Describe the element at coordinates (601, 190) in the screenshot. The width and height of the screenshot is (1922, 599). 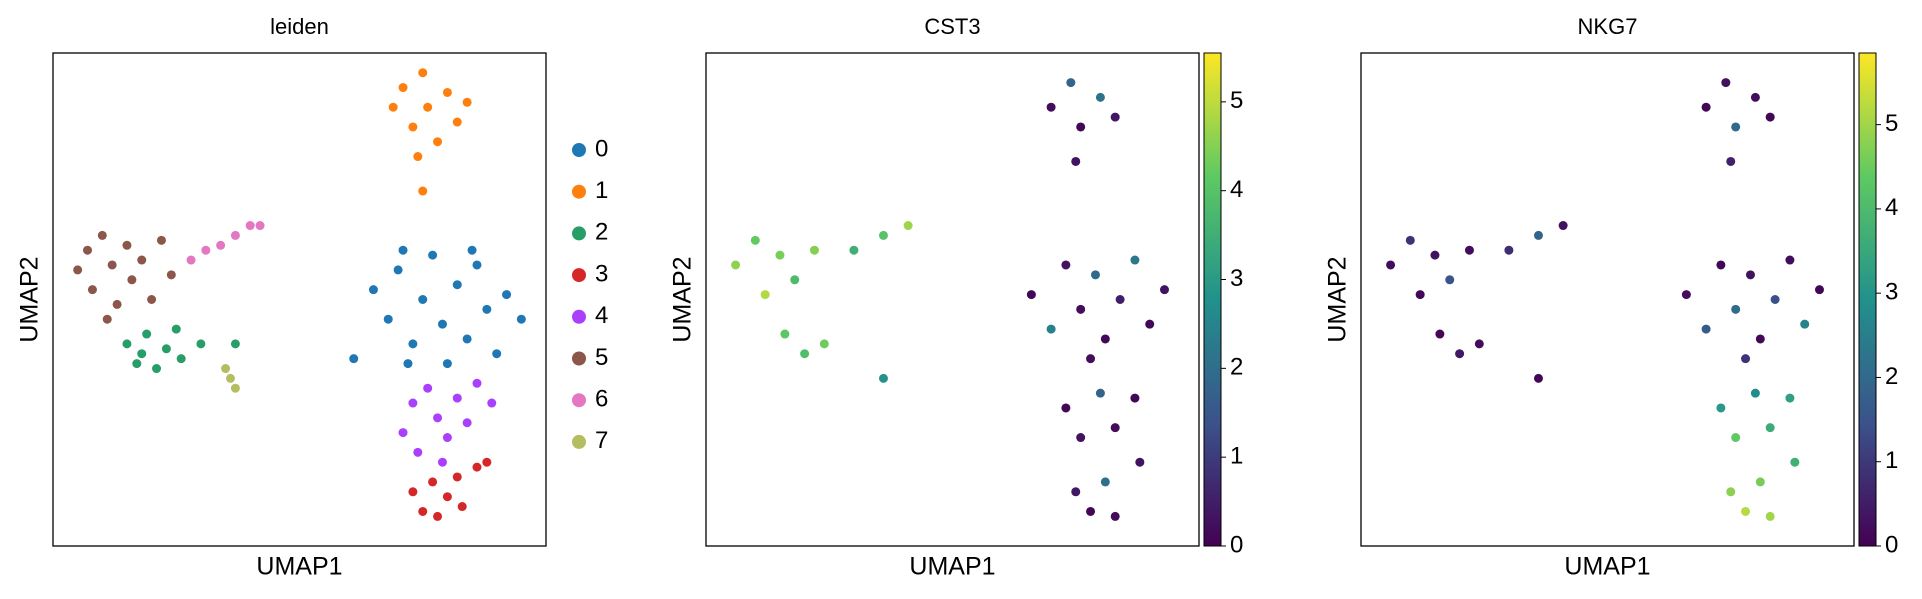
I see `legend-label: 1` at that location.